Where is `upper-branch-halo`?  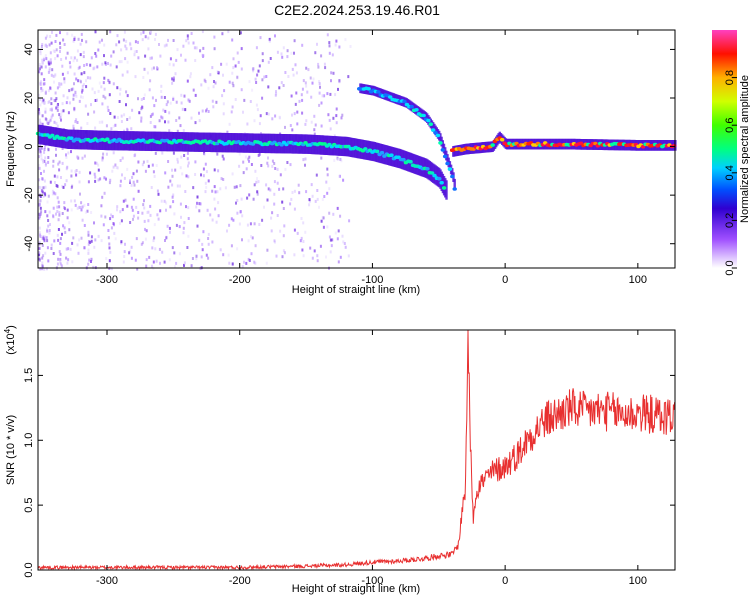
upper-branch-halo is located at coordinates (392, 97).